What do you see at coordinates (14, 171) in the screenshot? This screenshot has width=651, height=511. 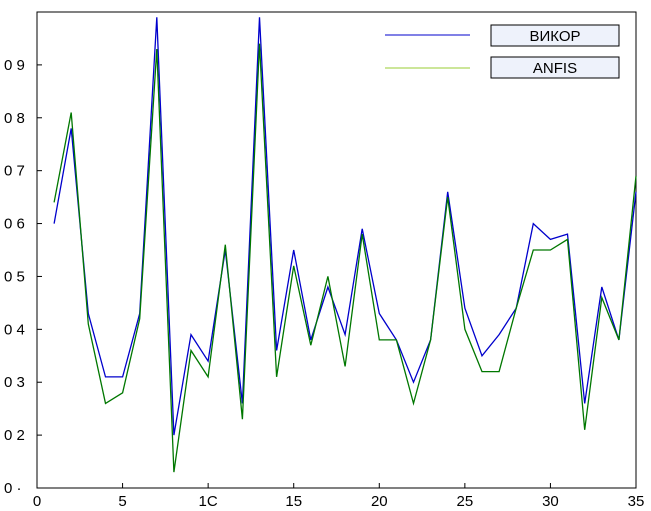 I see `y-tick-label: 0 7` at bounding box center [14, 171].